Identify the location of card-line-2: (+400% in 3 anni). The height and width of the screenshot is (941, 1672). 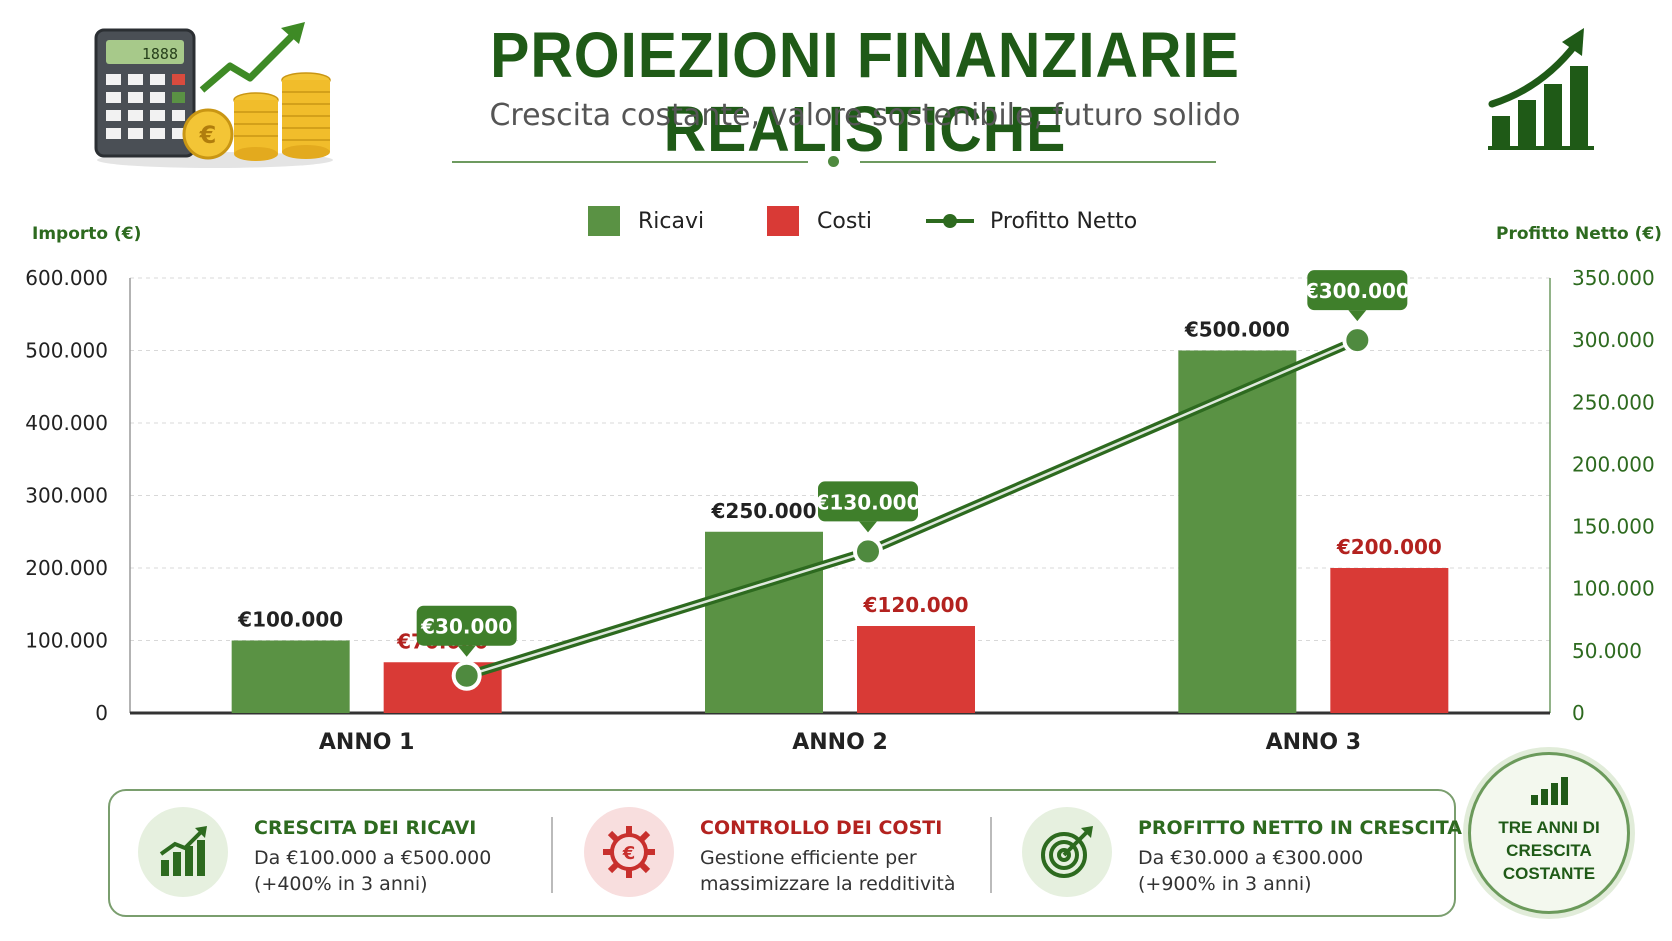
(341, 884).